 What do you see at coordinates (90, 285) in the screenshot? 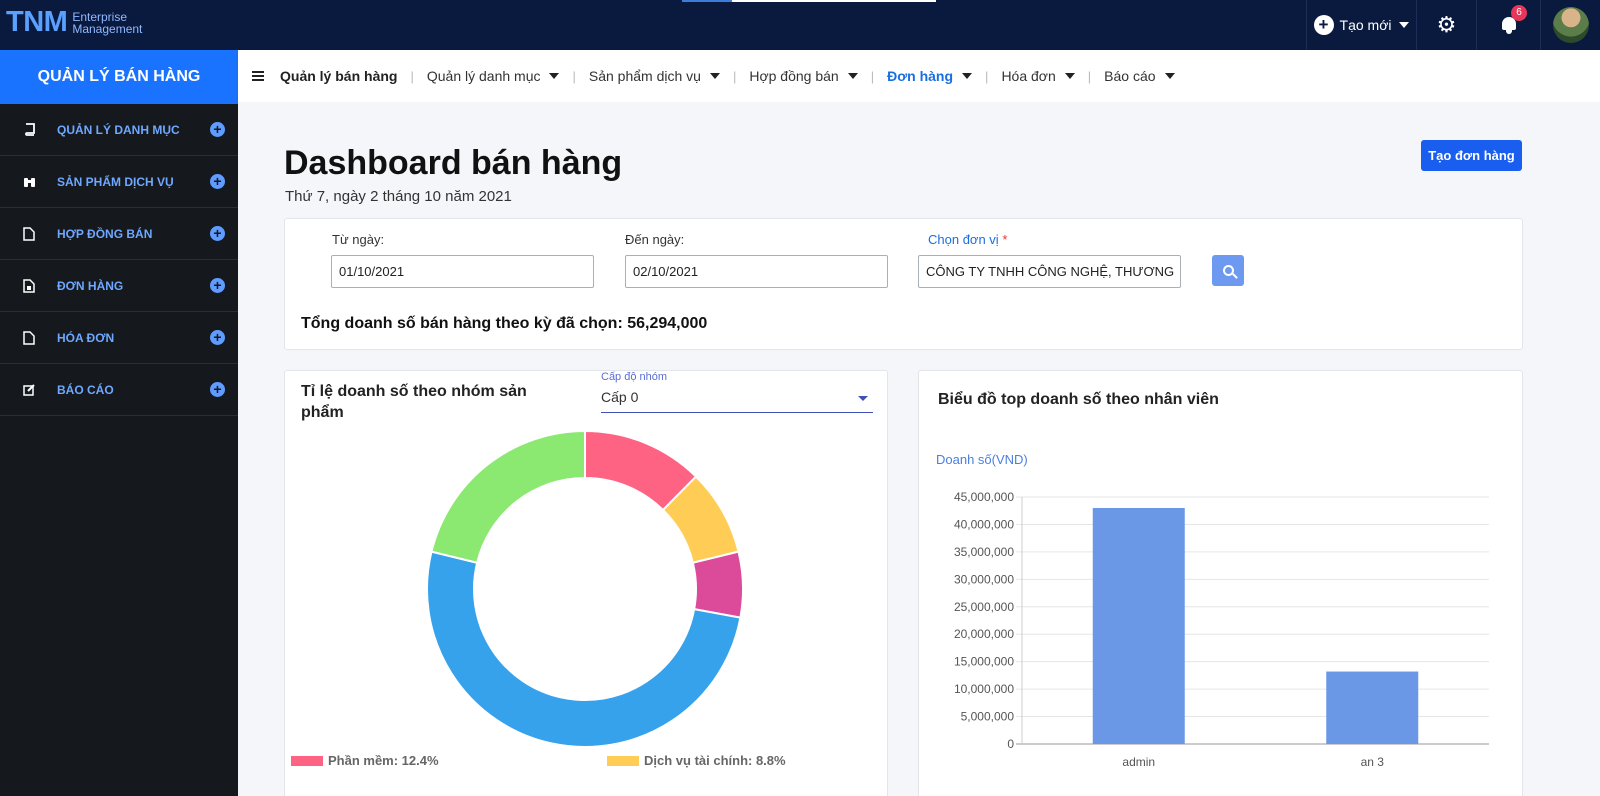
I see `sidebar-item-label: ĐƠN HÀNG` at bounding box center [90, 285].